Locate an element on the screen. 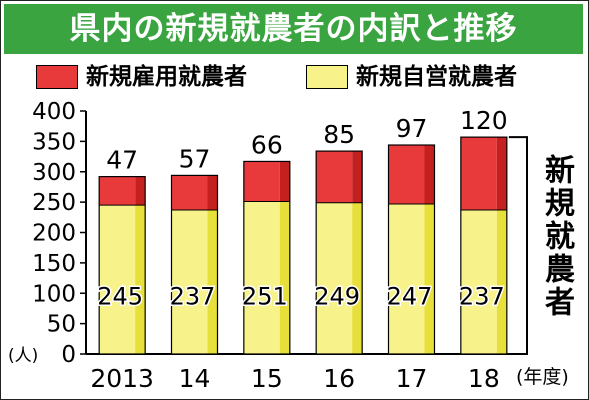  x-tick-label: 15 is located at coordinates (267, 378).